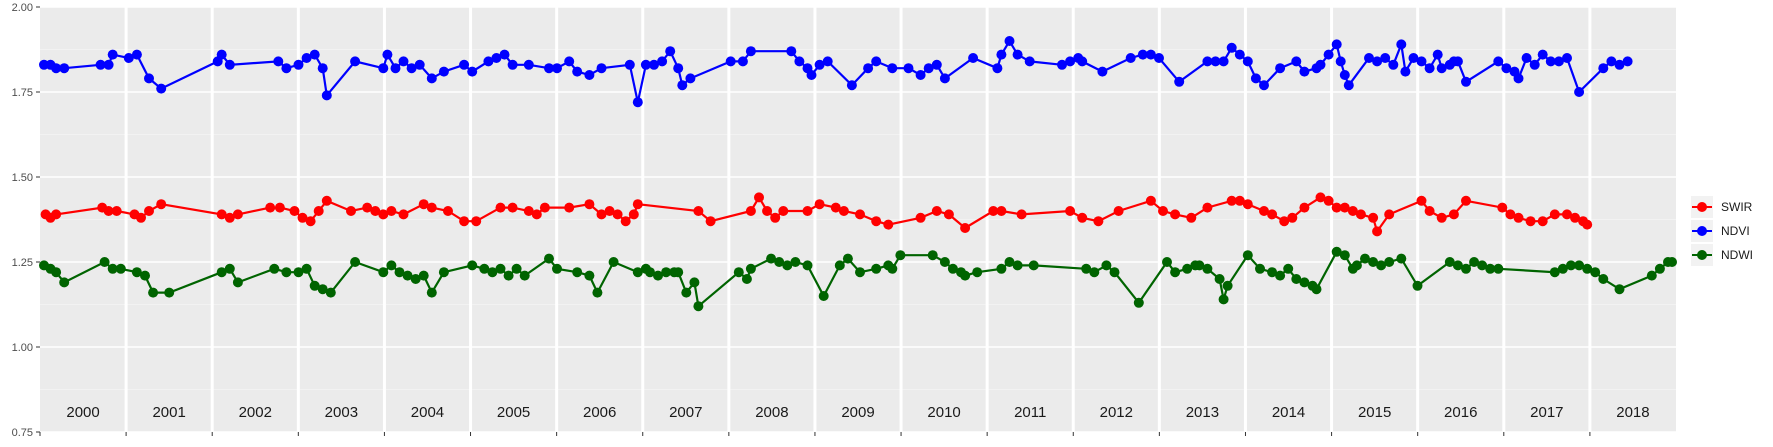 Image resolution: width=1773 pixels, height=447 pixels. What do you see at coordinates (1737, 207) in the screenshot?
I see `legend-label: SWIR` at bounding box center [1737, 207].